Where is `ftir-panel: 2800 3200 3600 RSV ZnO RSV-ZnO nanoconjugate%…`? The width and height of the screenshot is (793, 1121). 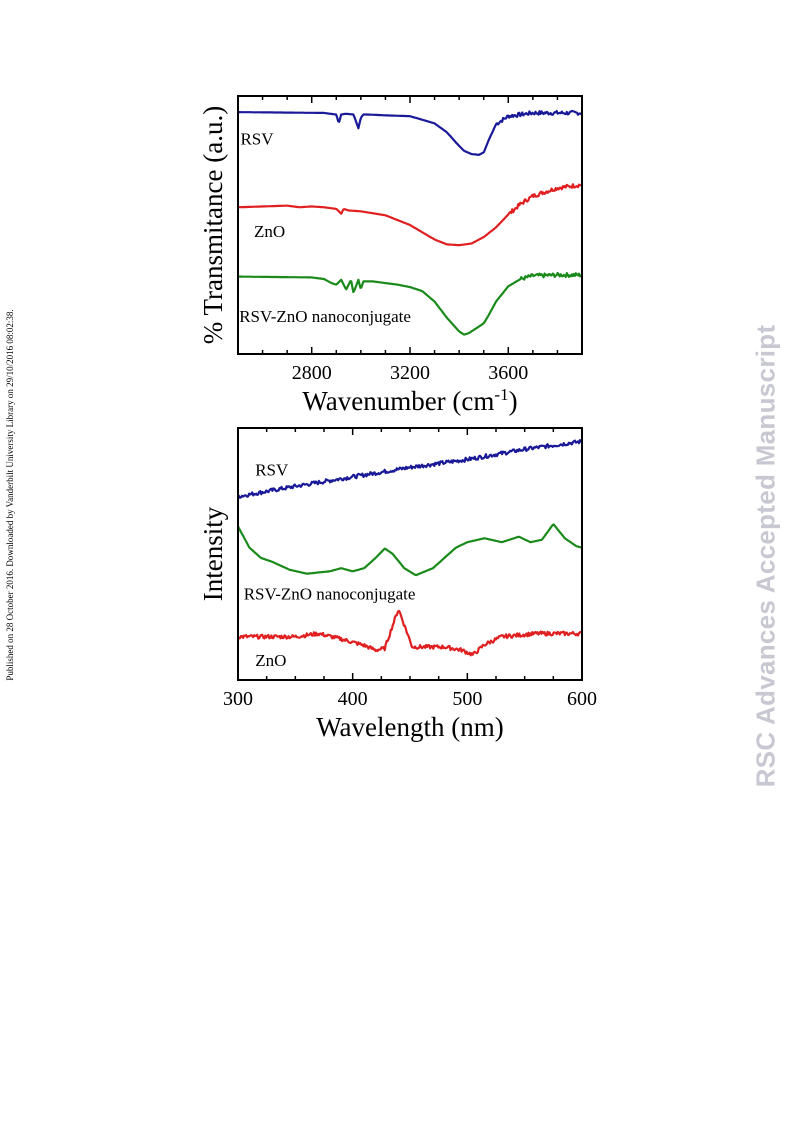
ftir-panel: 2800 3200 3600 RSV ZnO RSV-ZnO nanoconjugate%… is located at coordinates (390, 255).